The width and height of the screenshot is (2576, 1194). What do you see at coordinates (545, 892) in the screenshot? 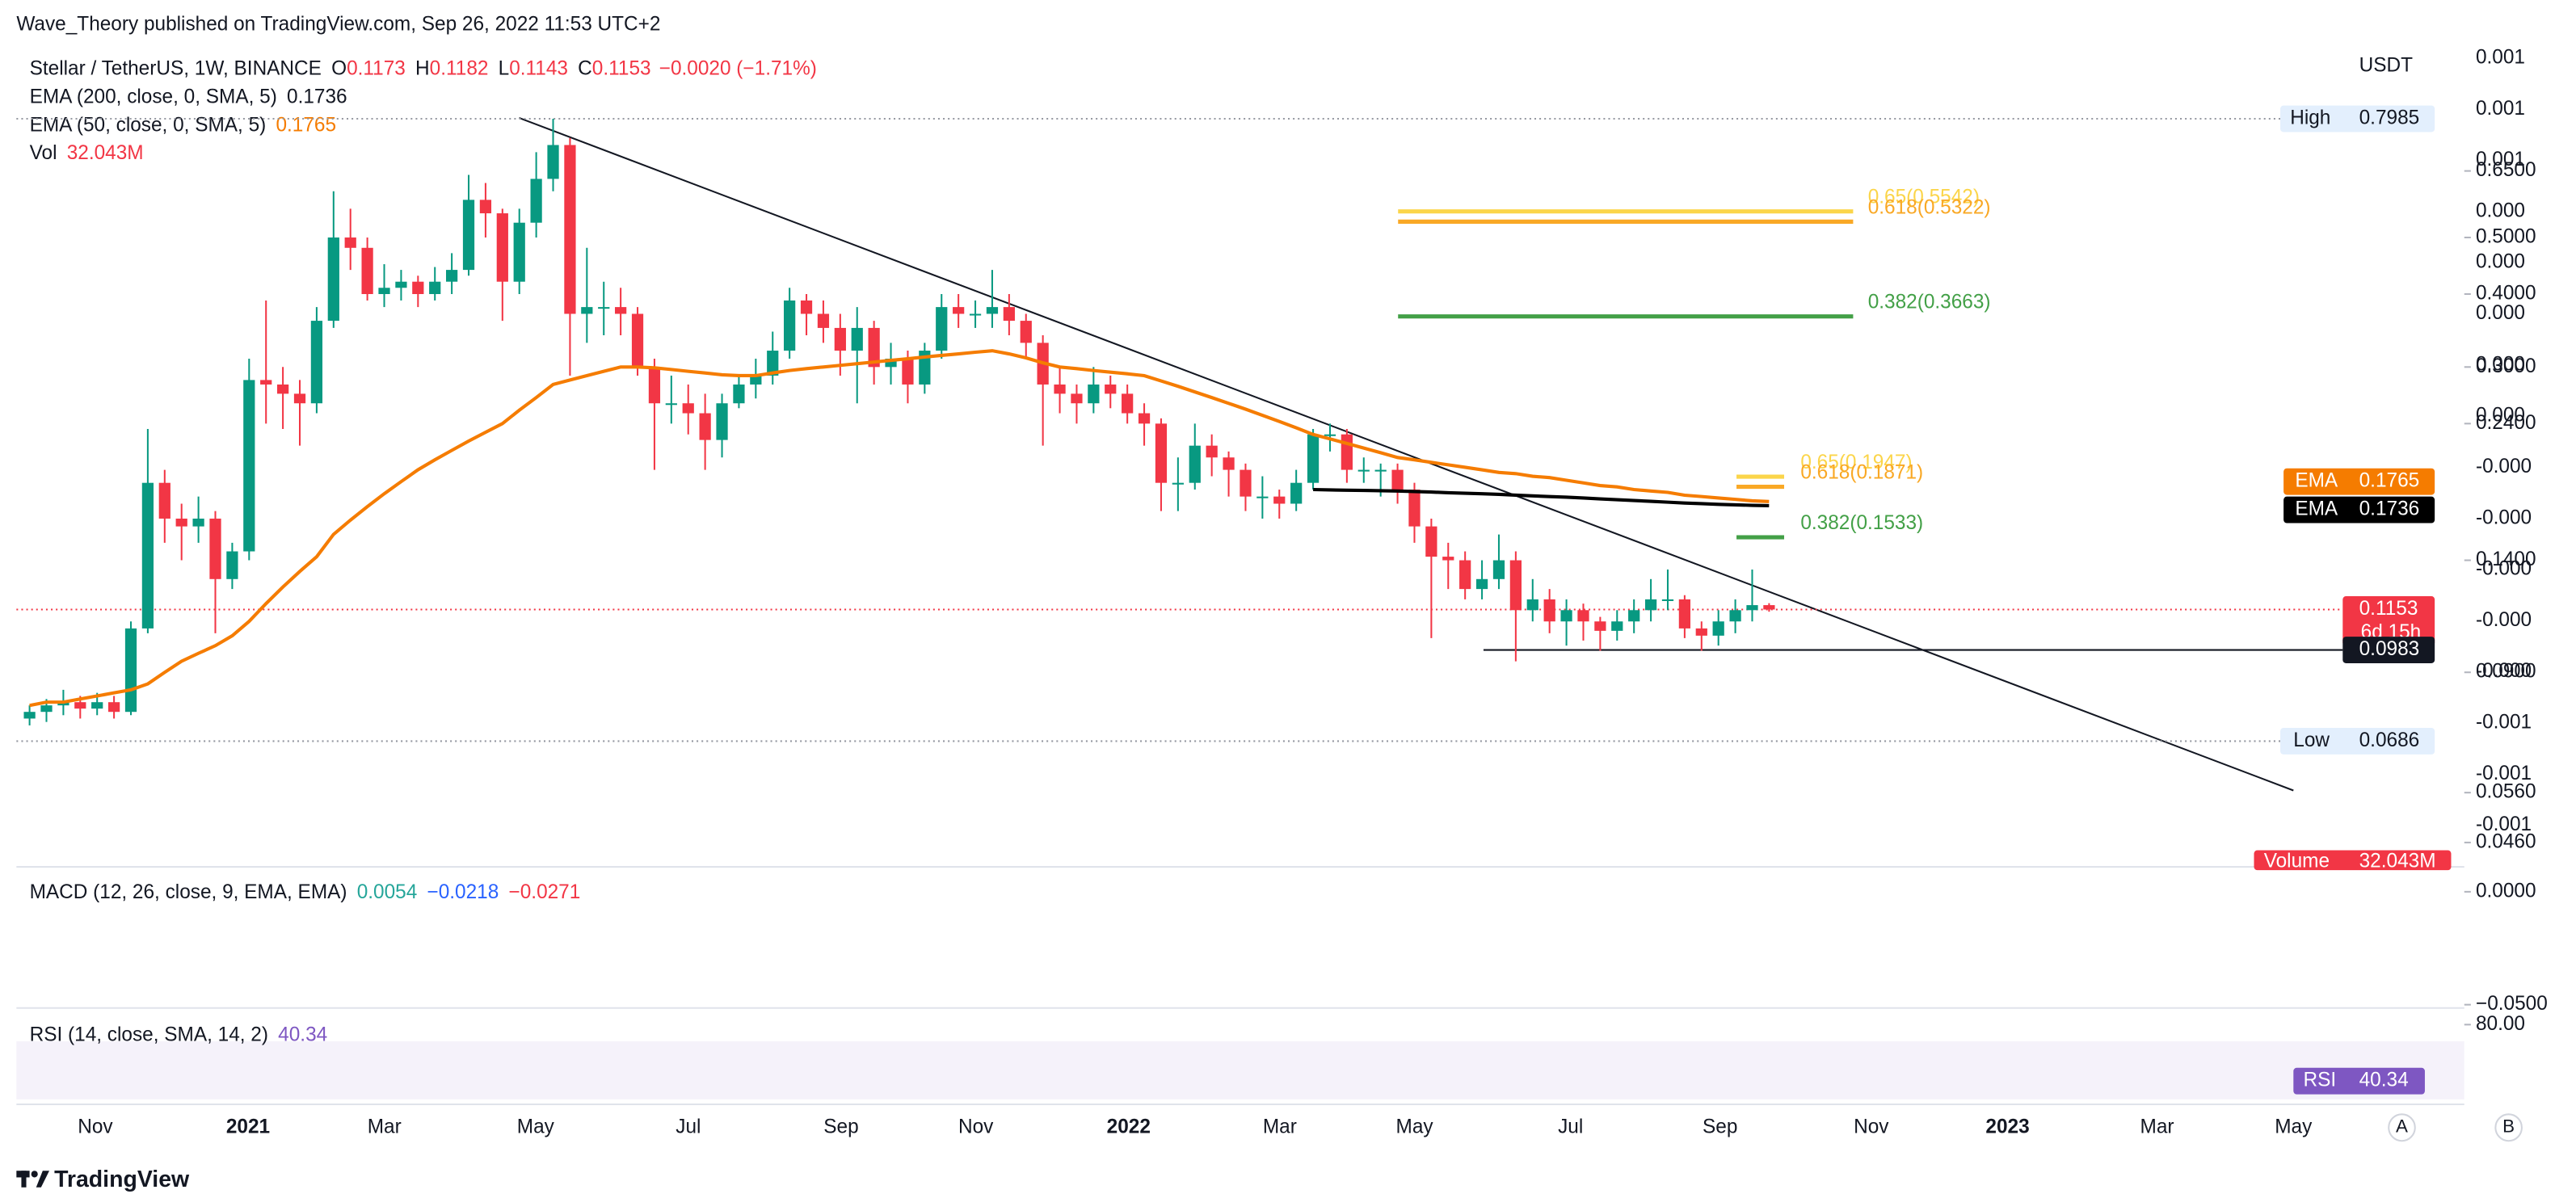
I see `legend-item: −0.0271` at bounding box center [545, 892].